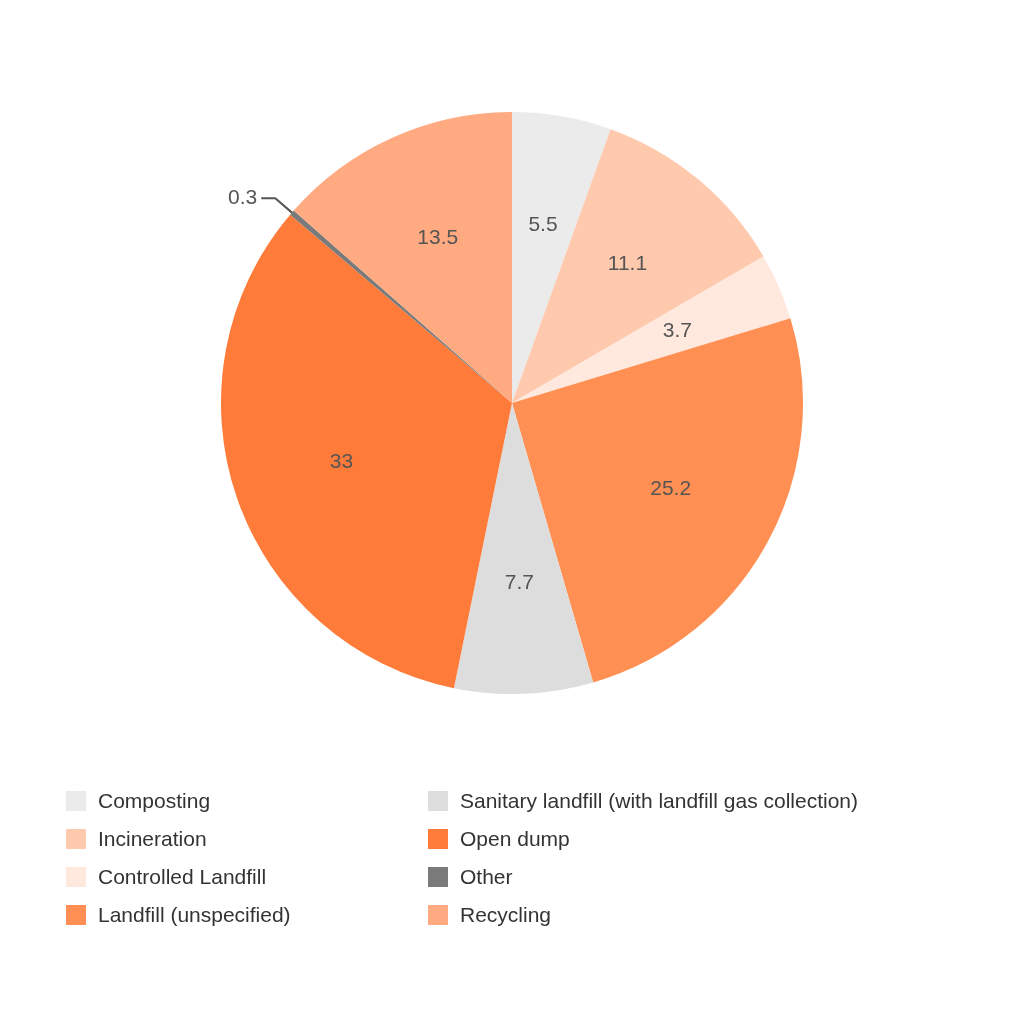 The width and height of the screenshot is (1024, 1024). What do you see at coordinates (506, 915) in the screenshot?
I see `legend-label: Recycling` at bounding box center [506, 915].